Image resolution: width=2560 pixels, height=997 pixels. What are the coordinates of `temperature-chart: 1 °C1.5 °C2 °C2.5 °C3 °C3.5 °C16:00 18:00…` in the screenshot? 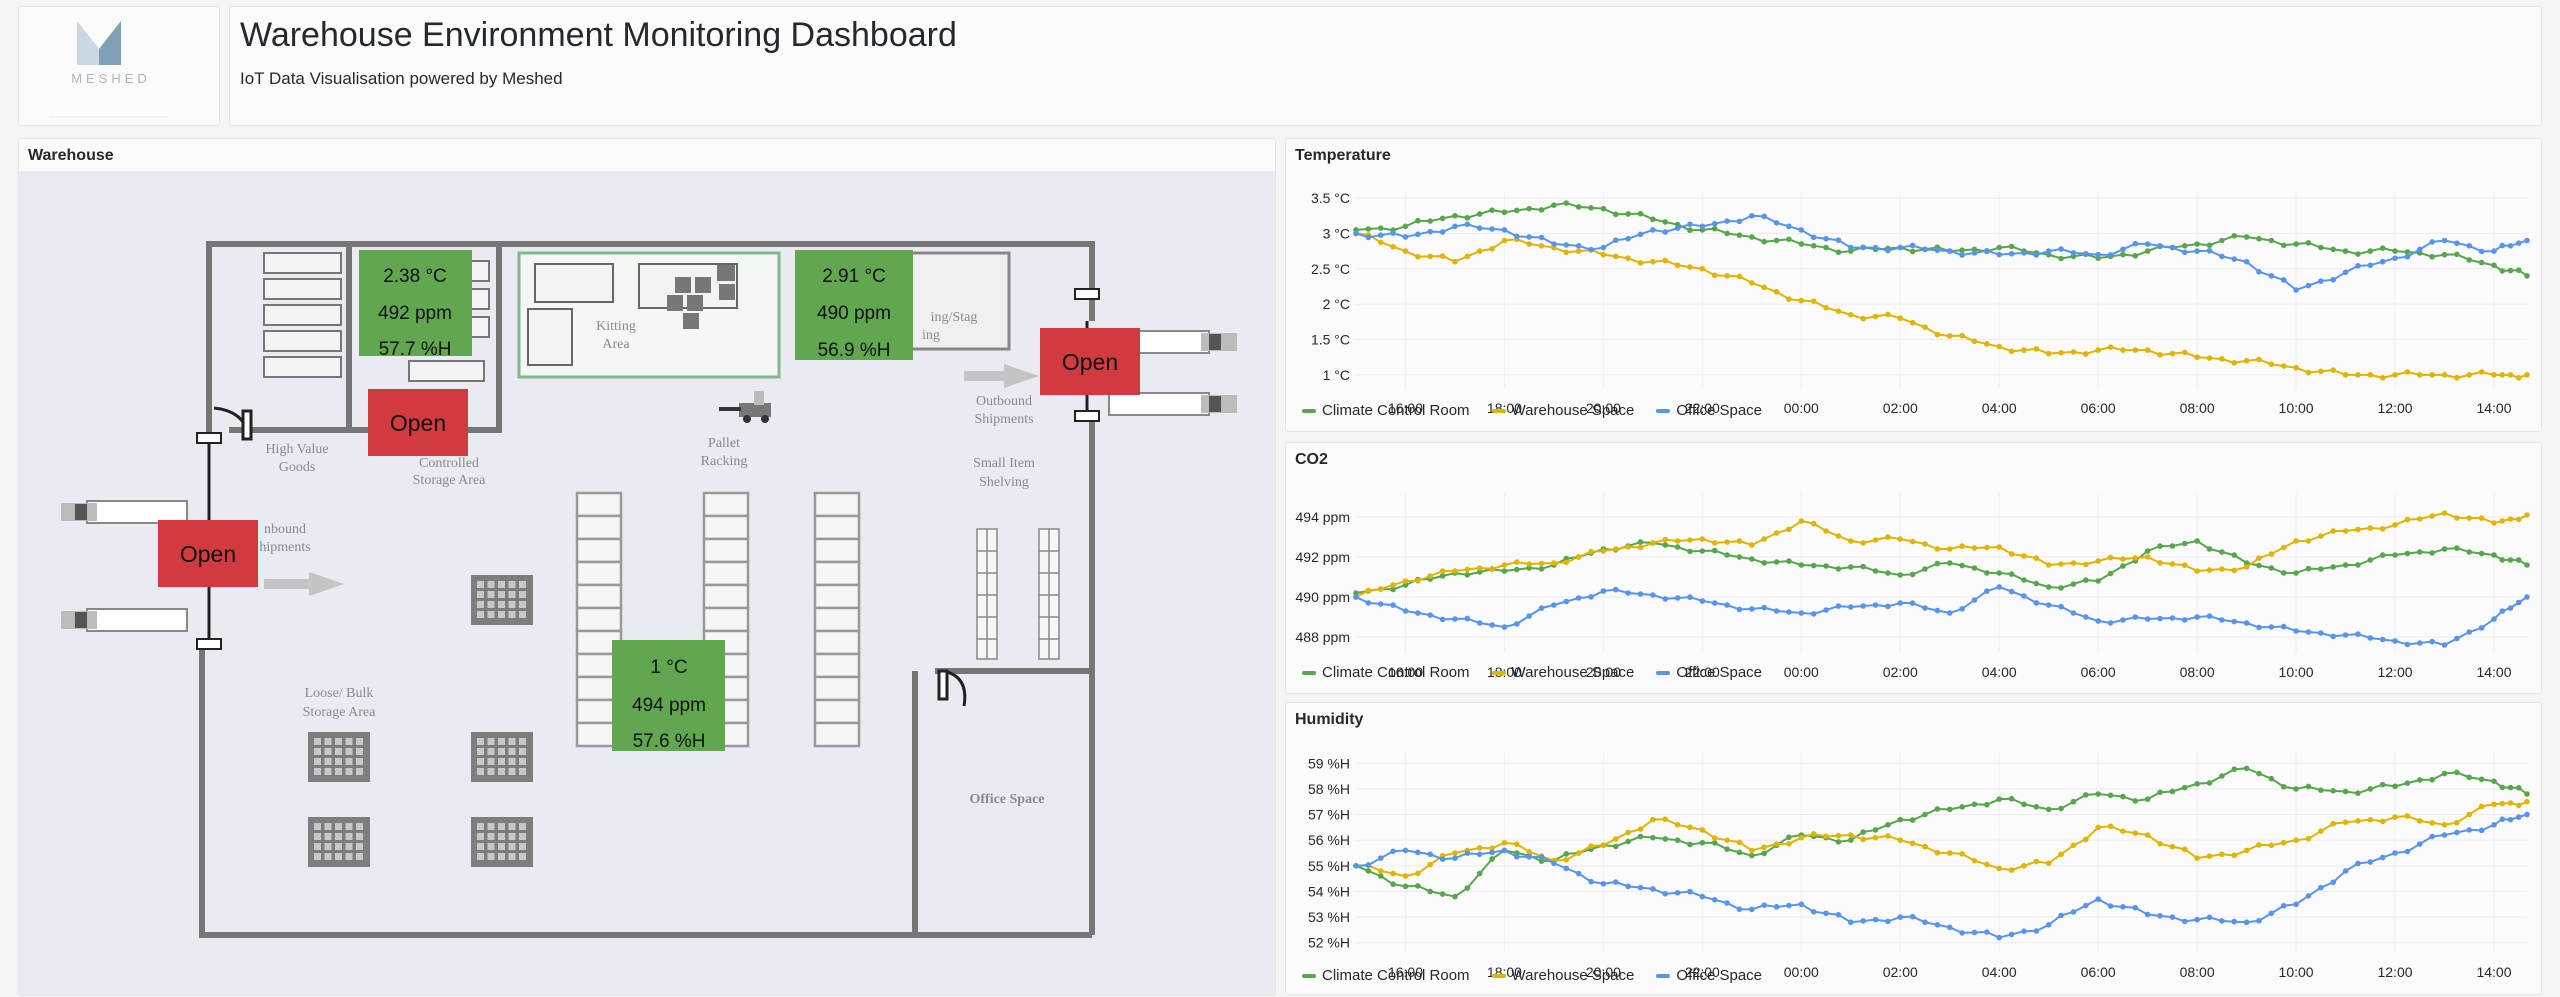 It's located at (1913, 299).